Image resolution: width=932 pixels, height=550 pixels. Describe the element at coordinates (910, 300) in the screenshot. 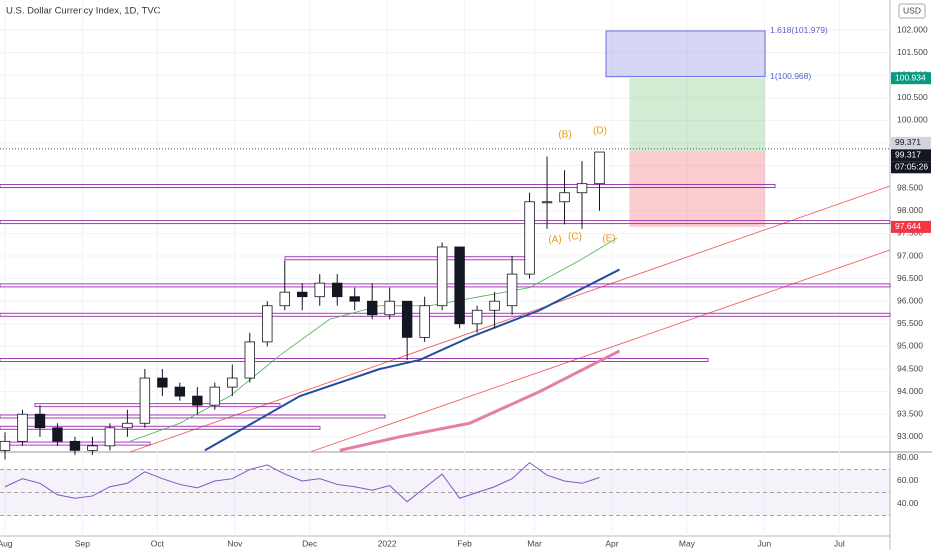

I see `y-tick-label: 96.000` at that location.